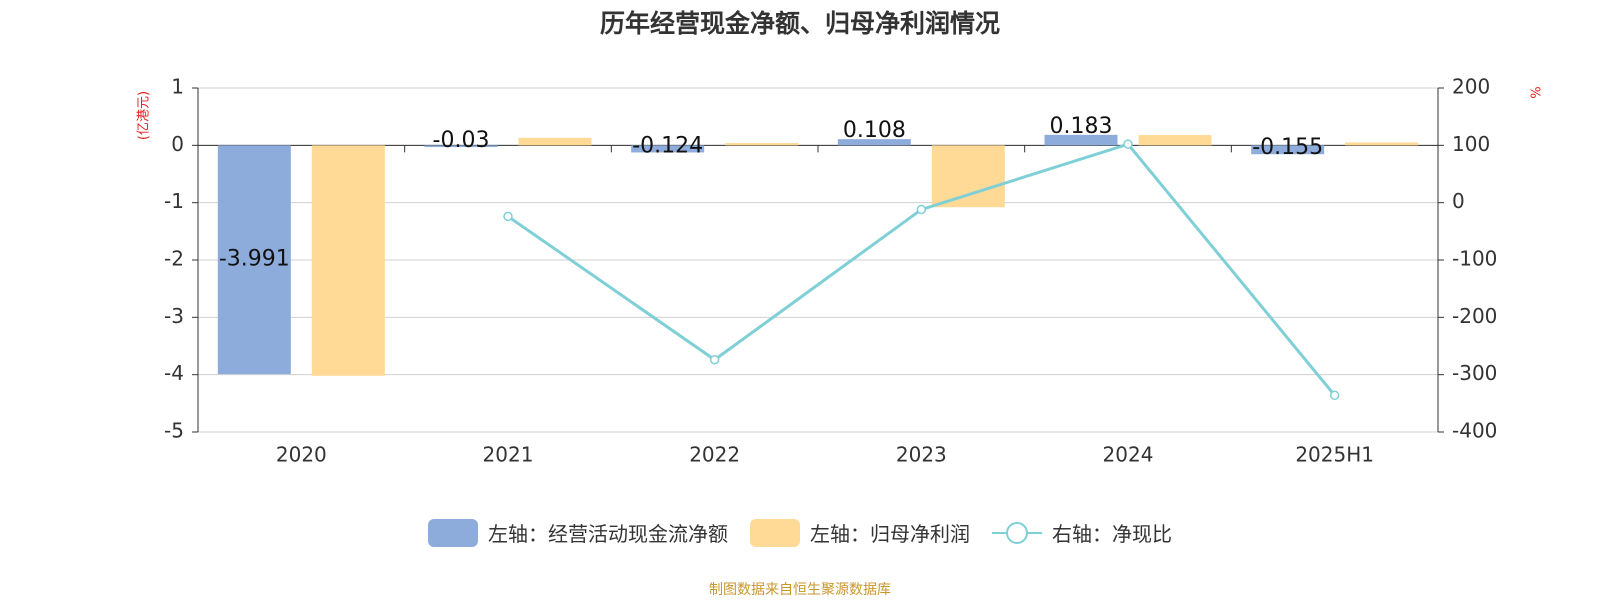 The height and width of the screenshot is (600, 1600). Describe the element at coordinates (799, 23) in the screenshot. I see `chart-title: 历年经营现金净额、归母净利润情况` at that location.